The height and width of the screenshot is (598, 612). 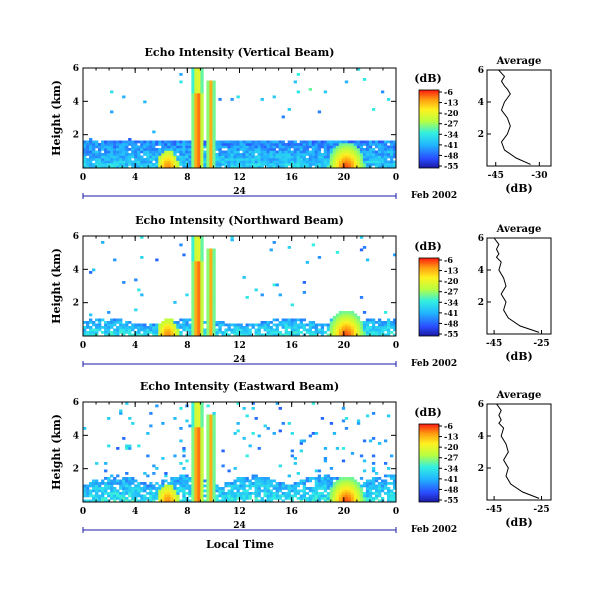 I want to click on y-tick-label: 2, so click(x=76, y=470).